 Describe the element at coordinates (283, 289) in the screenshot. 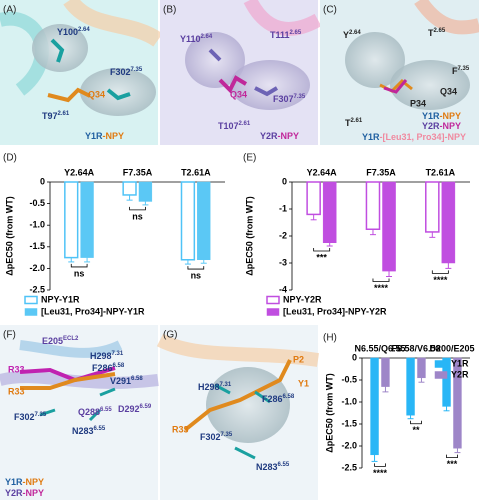

I see `y-tick-label: -4` at that location.